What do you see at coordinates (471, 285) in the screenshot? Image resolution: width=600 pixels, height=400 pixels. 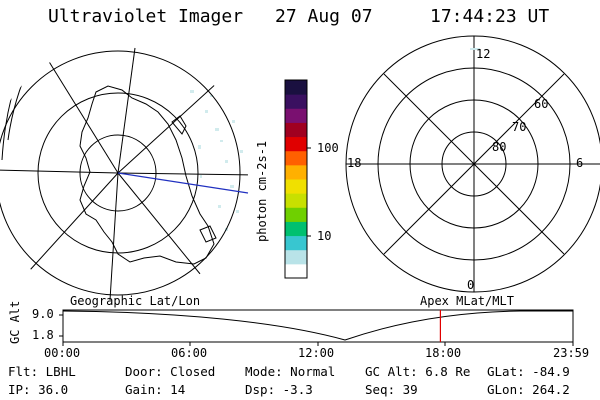 I see `mlt-label-0: 0` at bounding box center [471, 285].